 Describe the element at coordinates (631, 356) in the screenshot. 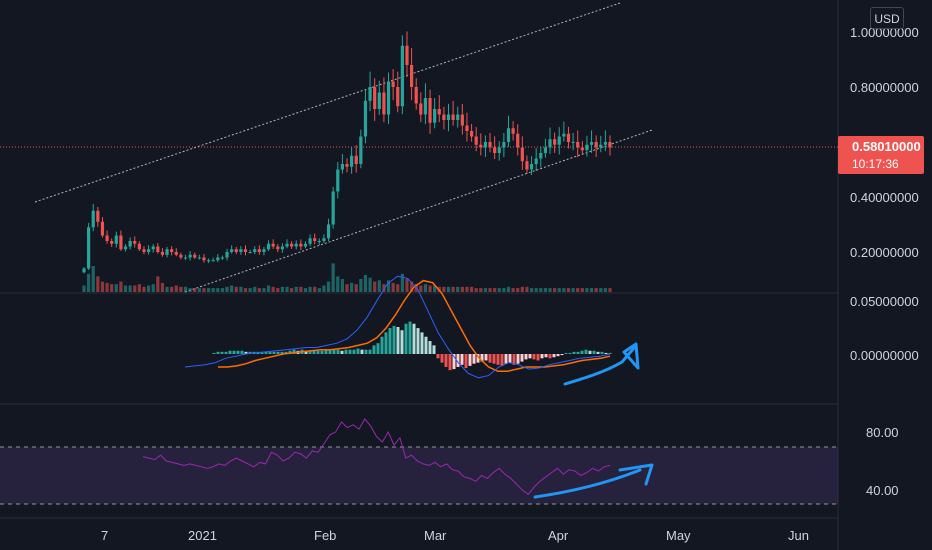

I see `macd-arrow-head` at that location.